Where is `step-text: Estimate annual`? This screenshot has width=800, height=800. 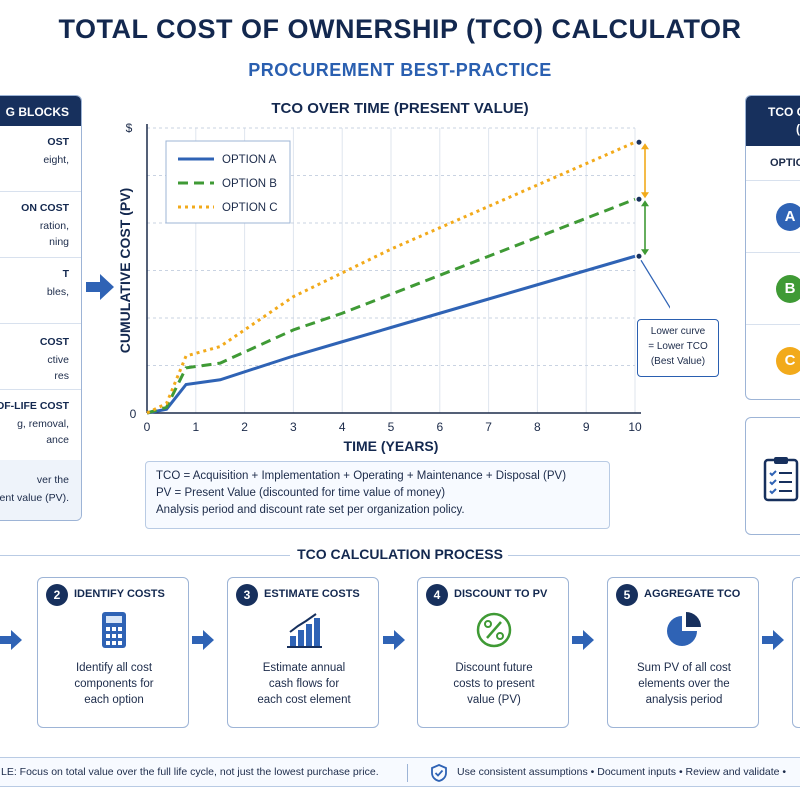 step-text: Estimate annual is located at coordinates (304, 668).